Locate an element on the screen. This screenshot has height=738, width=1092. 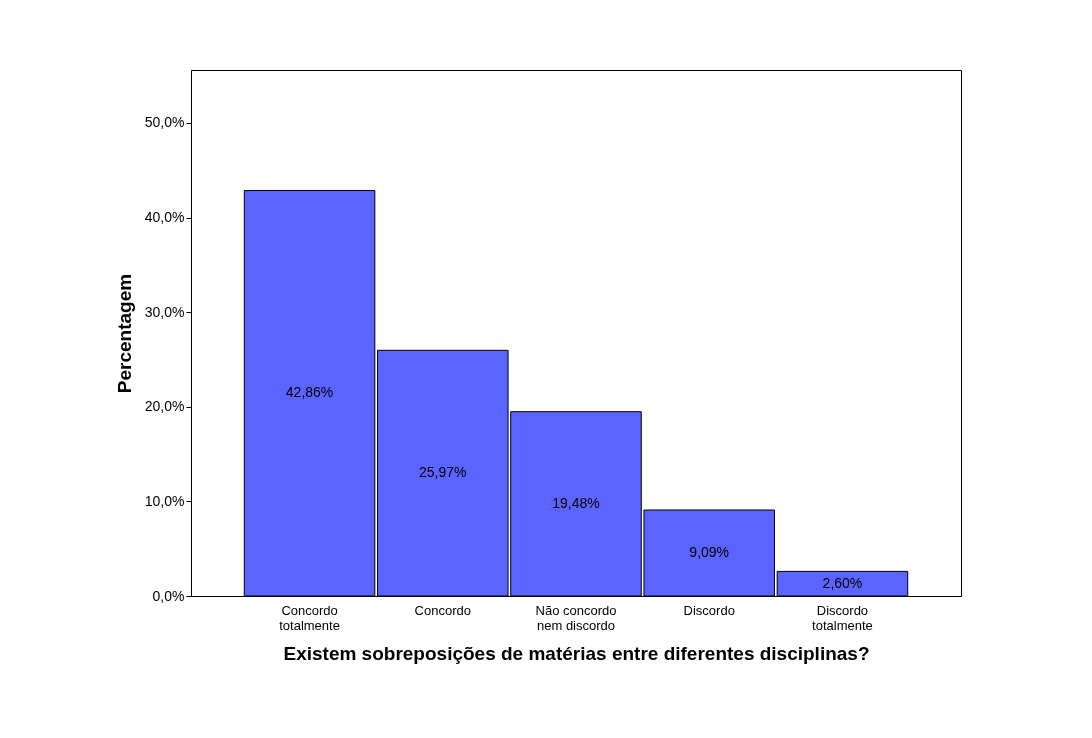
data-label: 19,48% is located at coordinates (576, 502).